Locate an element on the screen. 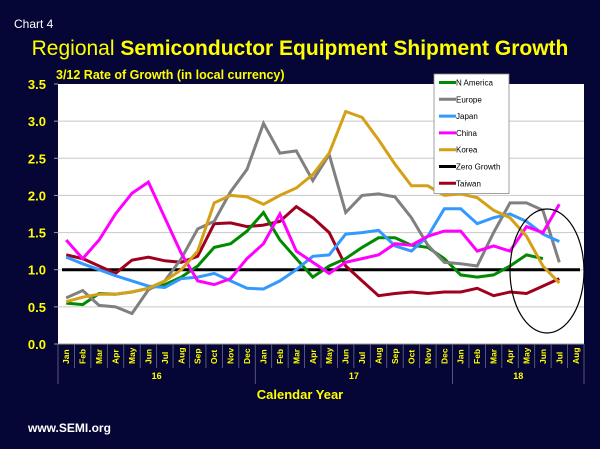 The height and width of the screenshot is (449, 600). legend-label: Korea is located at coordinates (467, 150).